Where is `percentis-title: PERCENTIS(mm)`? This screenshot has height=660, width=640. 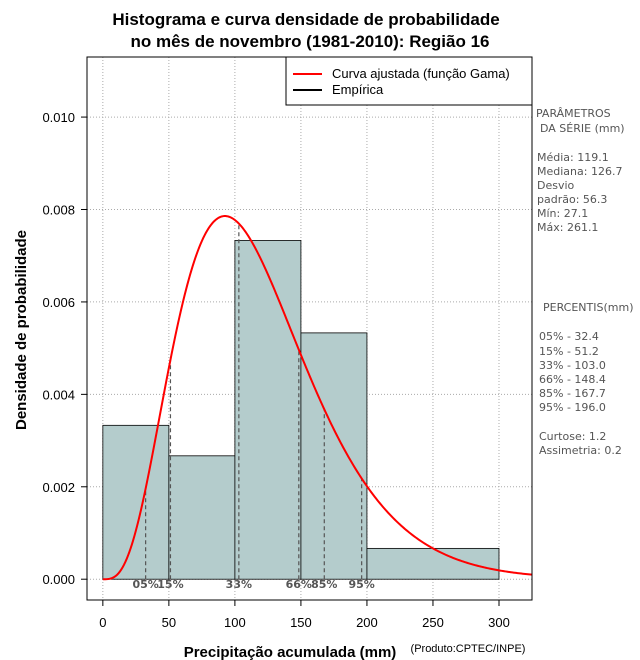
percentis-title: PERCENTIS(mm) is located at coordinates (588, 307).